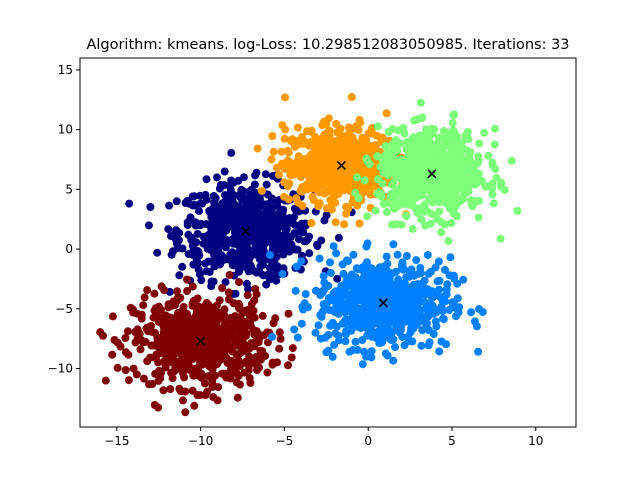 This screenshot has width=640, height=480. I want to click on y-tick-label: −5, so click(64, 309).